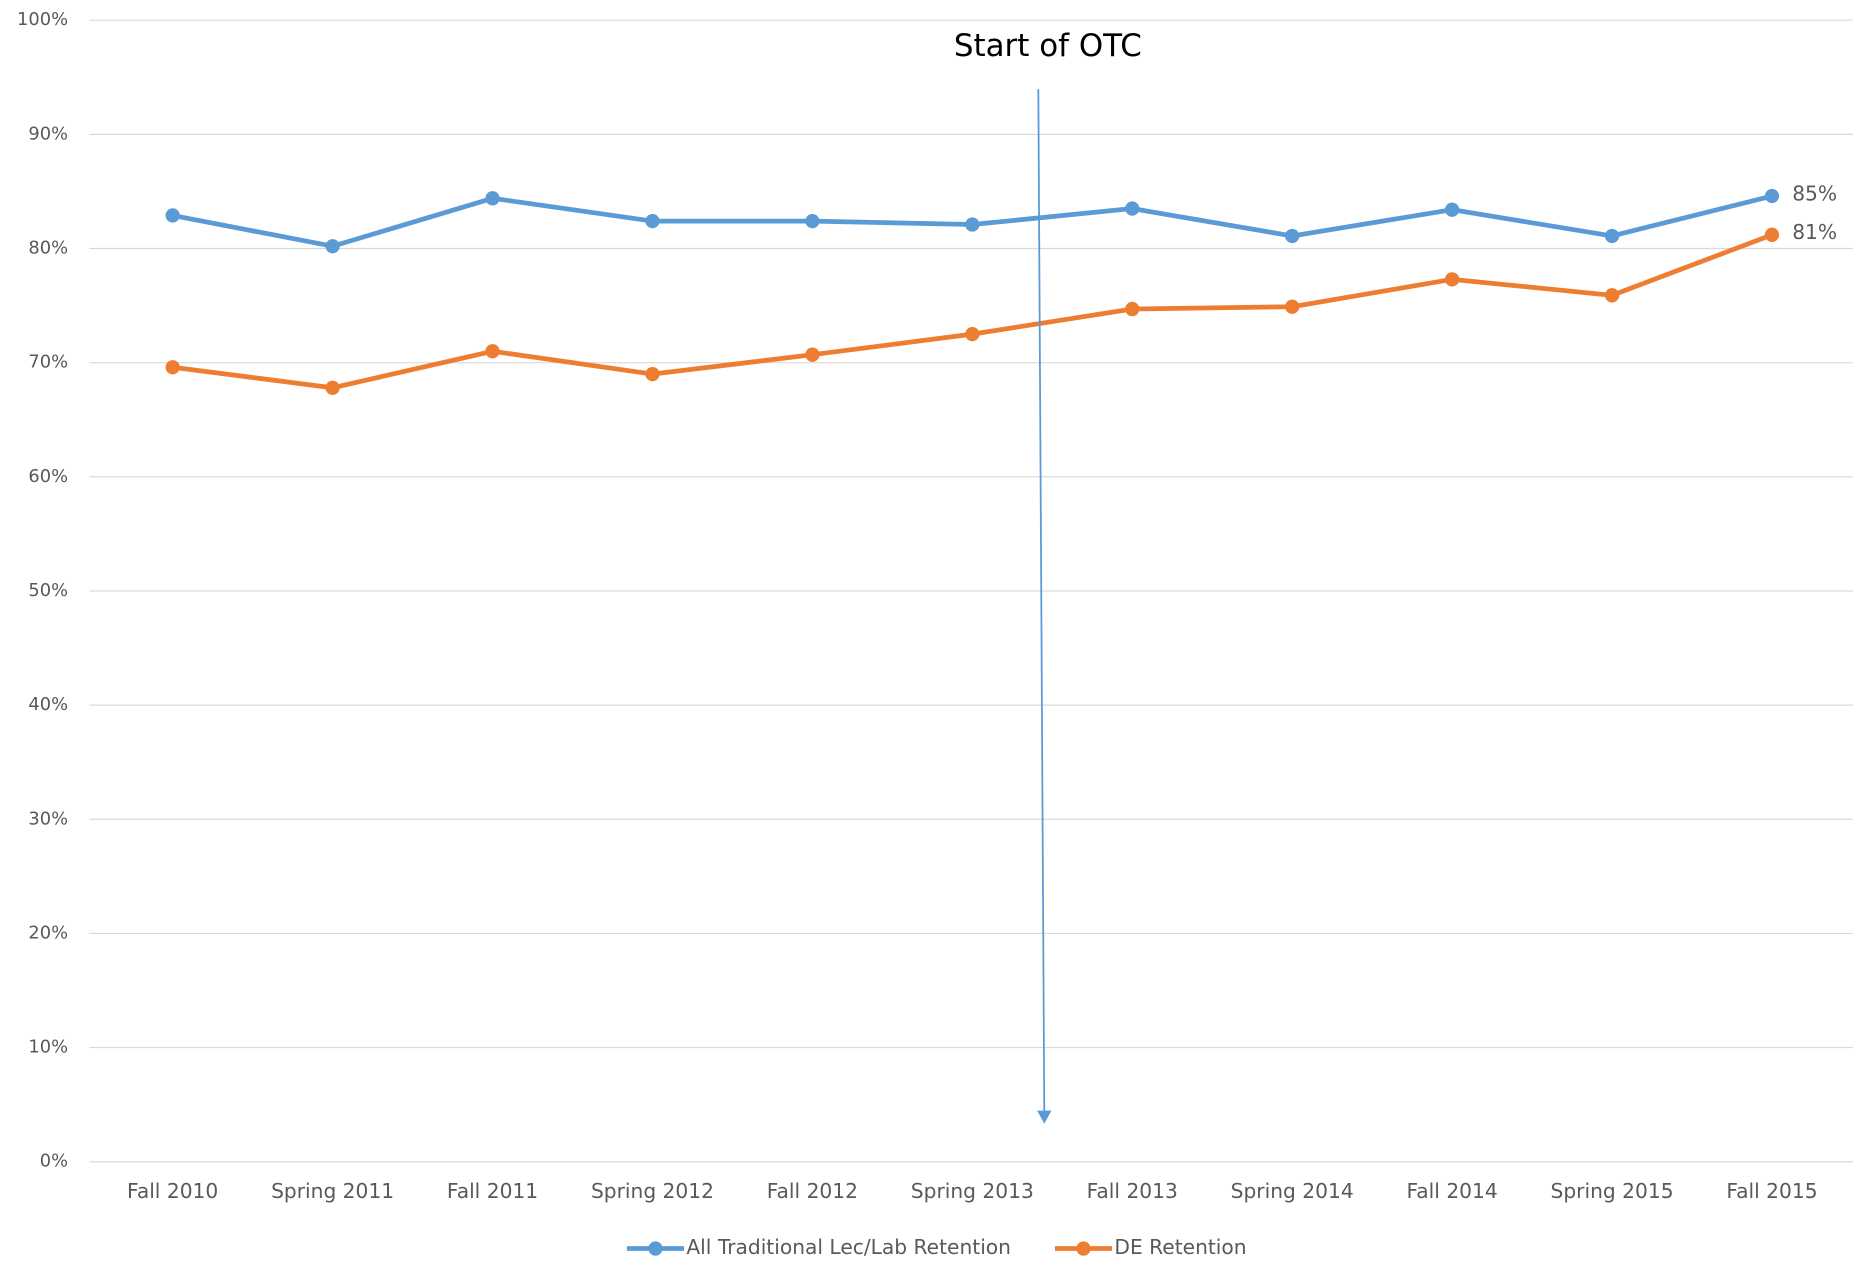  Describe the element at coordinates (48, 704) in the screenshot. I see `y-tick-label: 40%` at that location.